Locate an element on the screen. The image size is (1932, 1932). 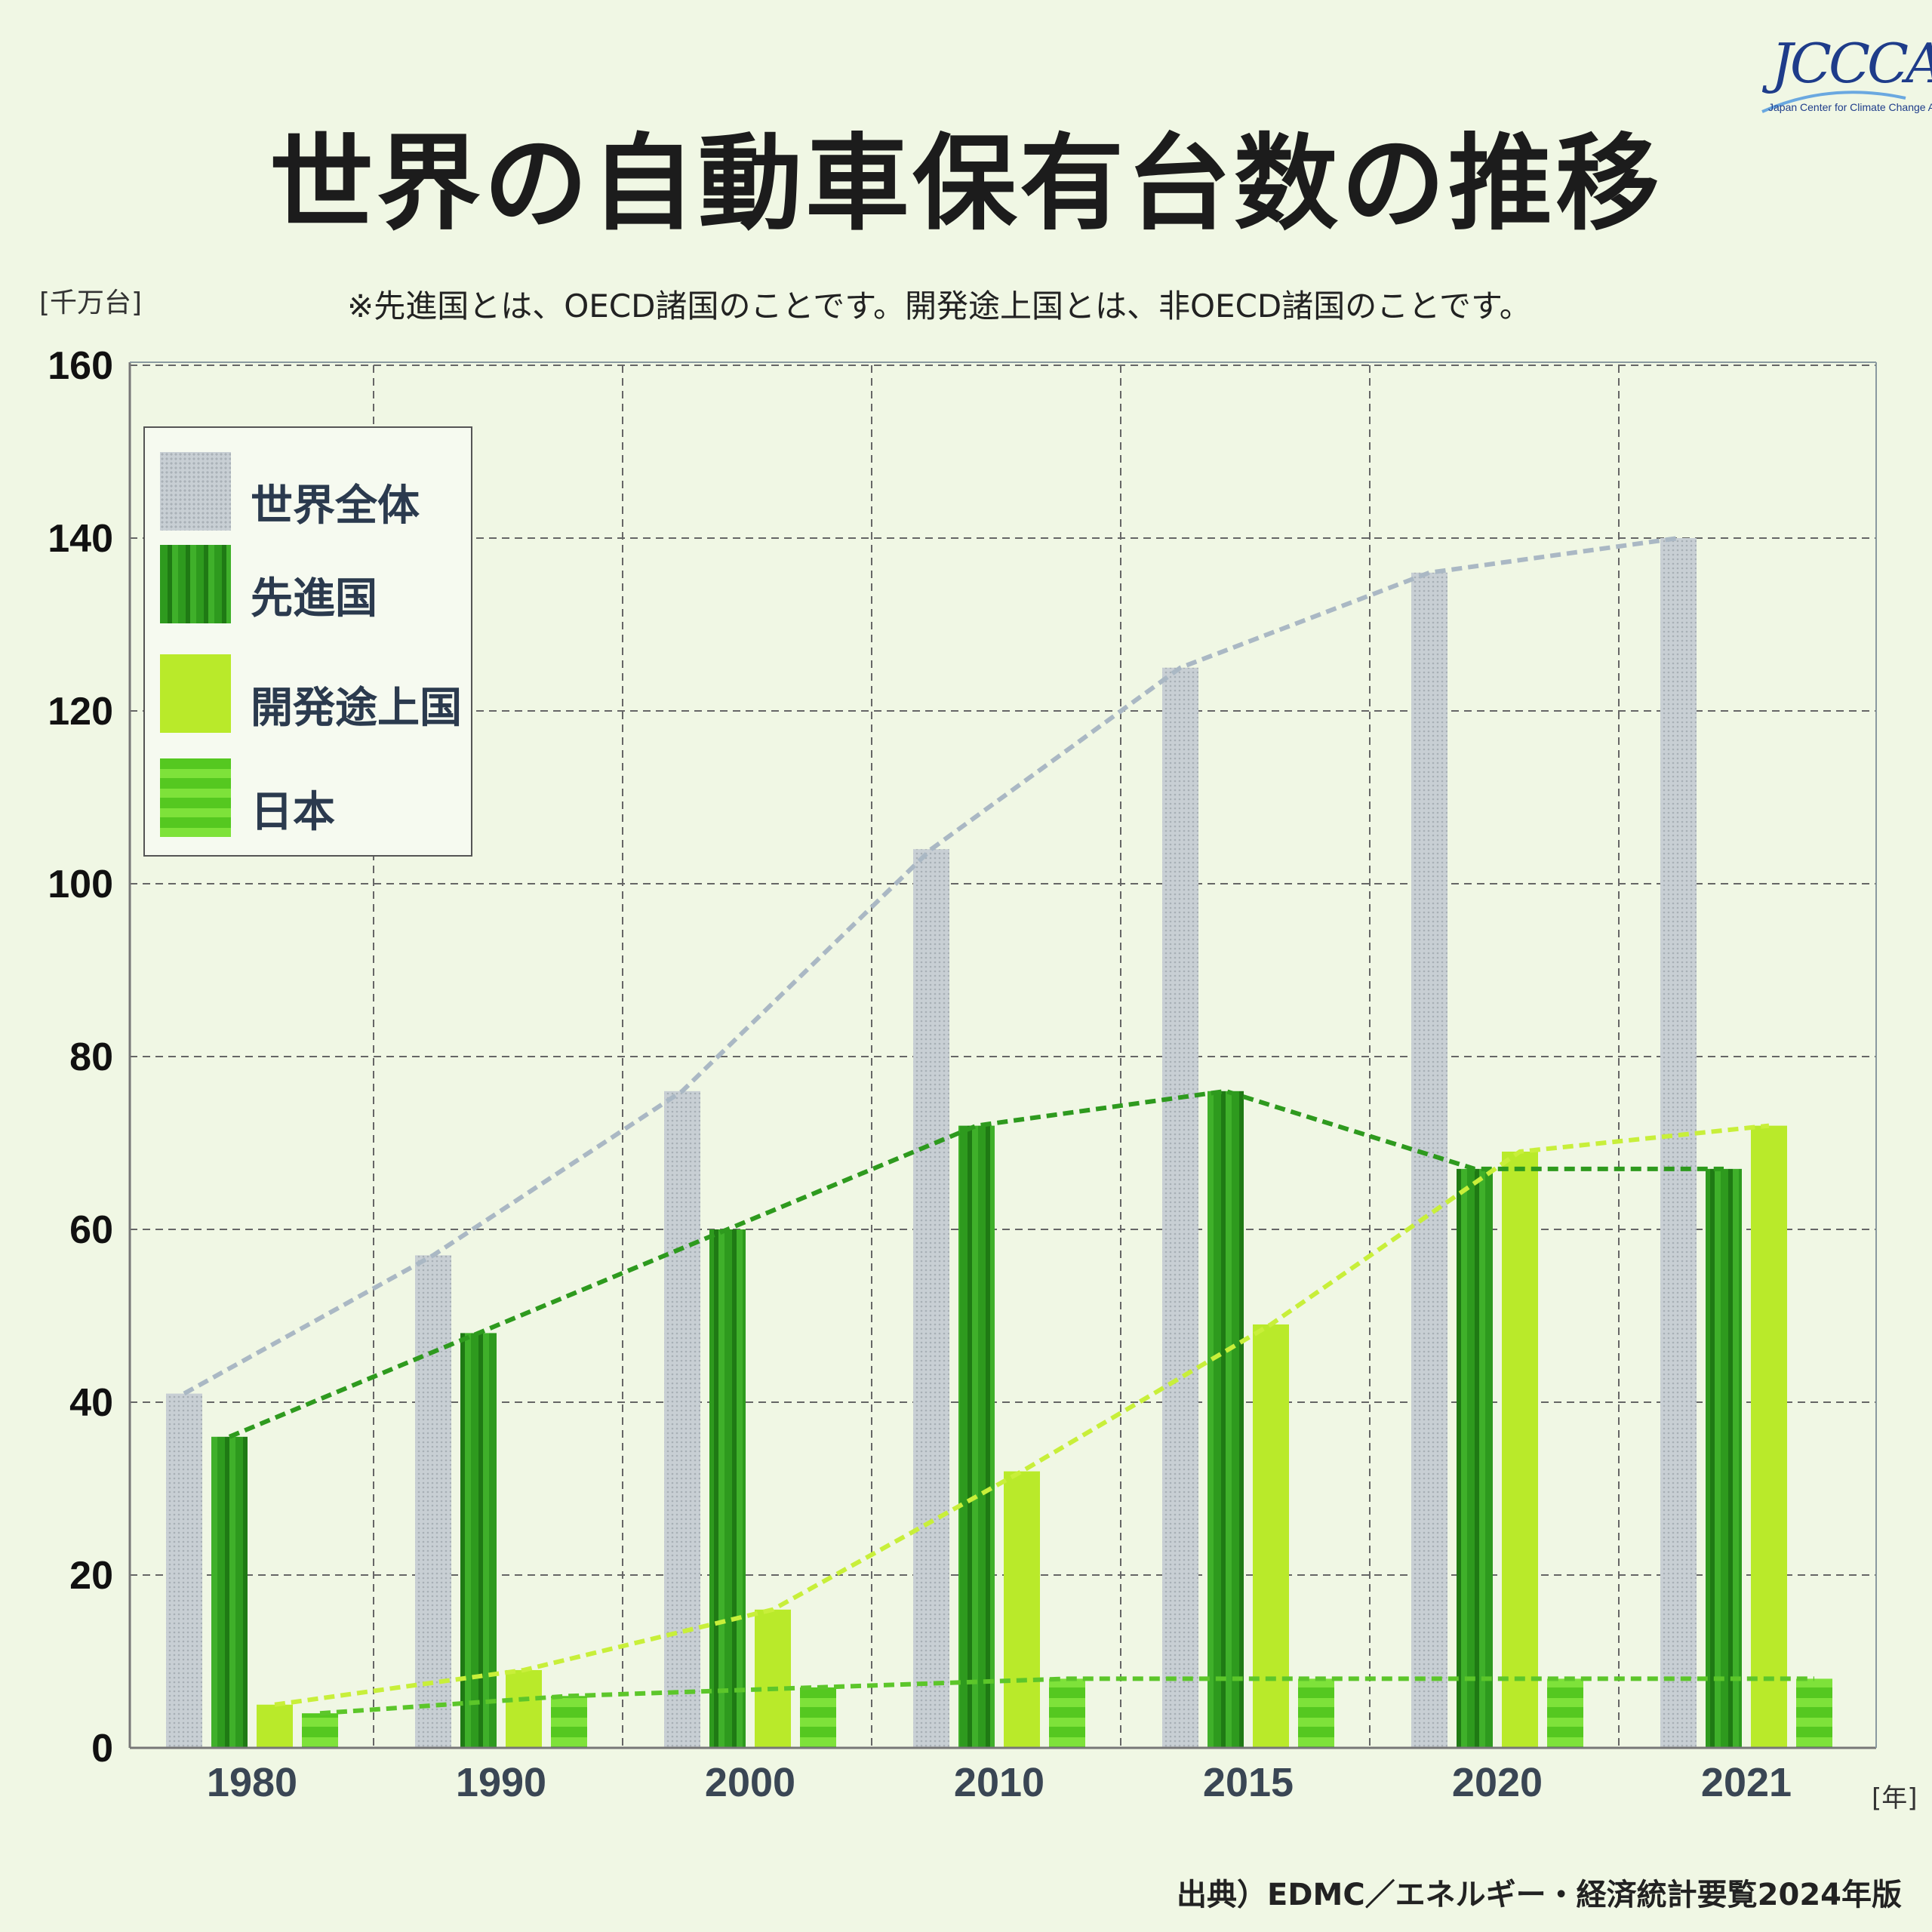
bar-world-1990 is located at coordinates (433, 1501).